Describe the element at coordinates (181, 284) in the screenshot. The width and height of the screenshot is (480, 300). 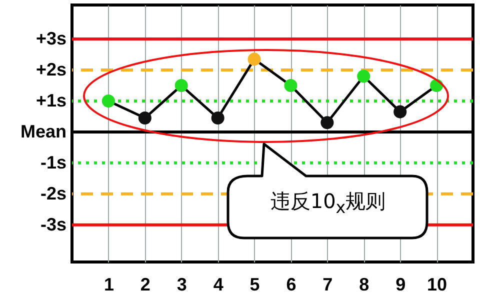
I see `x-tick-label: 3` at that location.